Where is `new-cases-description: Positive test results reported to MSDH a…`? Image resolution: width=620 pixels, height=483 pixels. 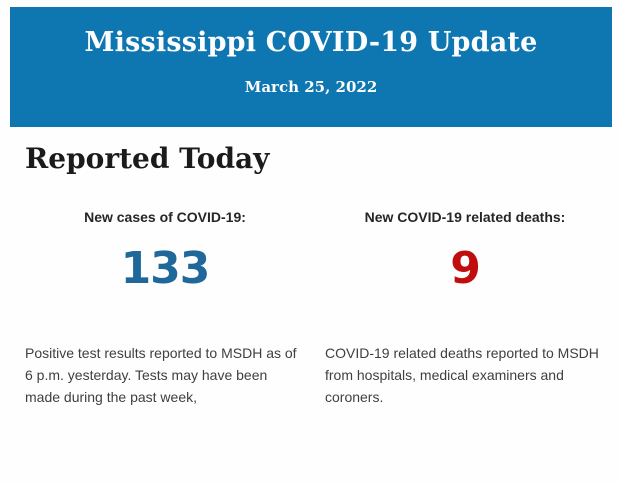 new-cases-description: Positive test results reported to MSDH a… is located at coordinates (161, 375).